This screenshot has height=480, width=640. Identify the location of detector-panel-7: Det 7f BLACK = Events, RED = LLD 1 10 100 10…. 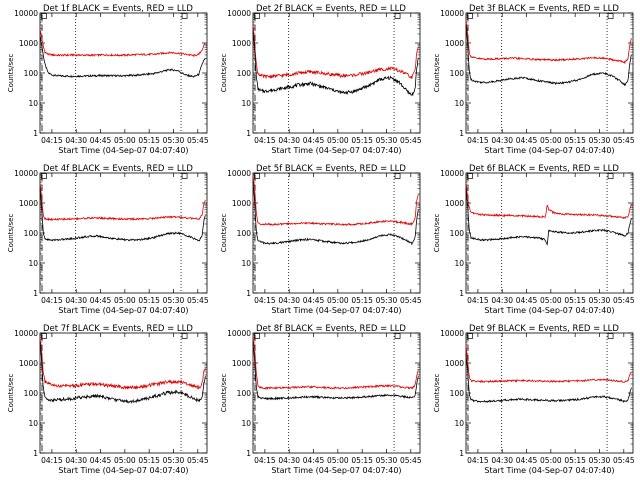
(108, 399).